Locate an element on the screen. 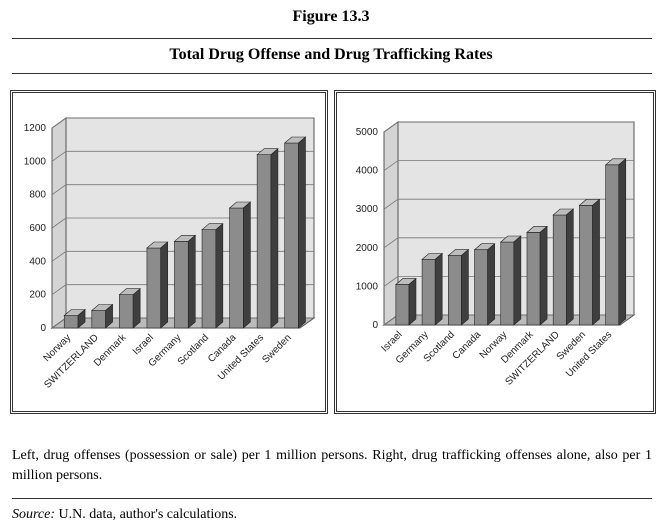  y-tick-label: 4000 is located at coordinates (367, 171).